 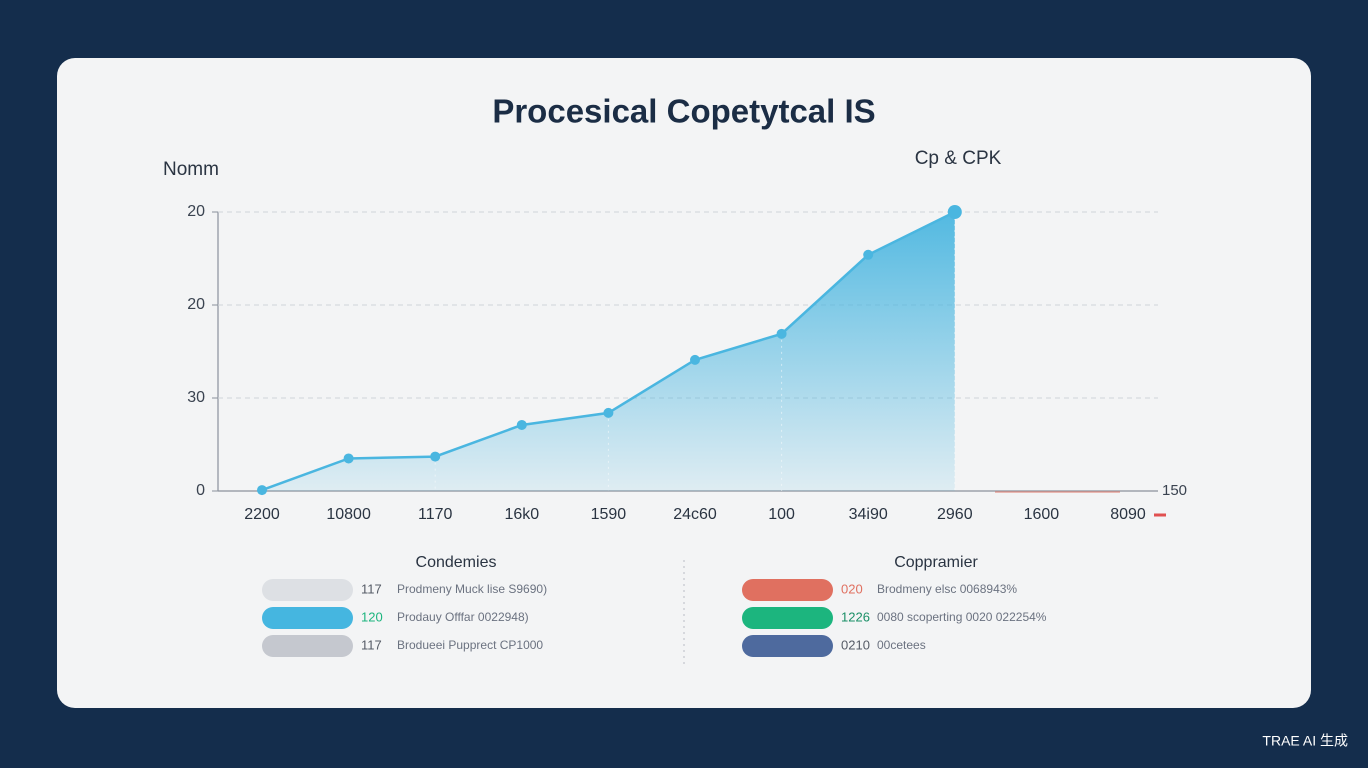 What do you see at coordinates (435, 514) in the screenshot?
I see `x-tick-label: 1170` at bounding box center [435, 514].